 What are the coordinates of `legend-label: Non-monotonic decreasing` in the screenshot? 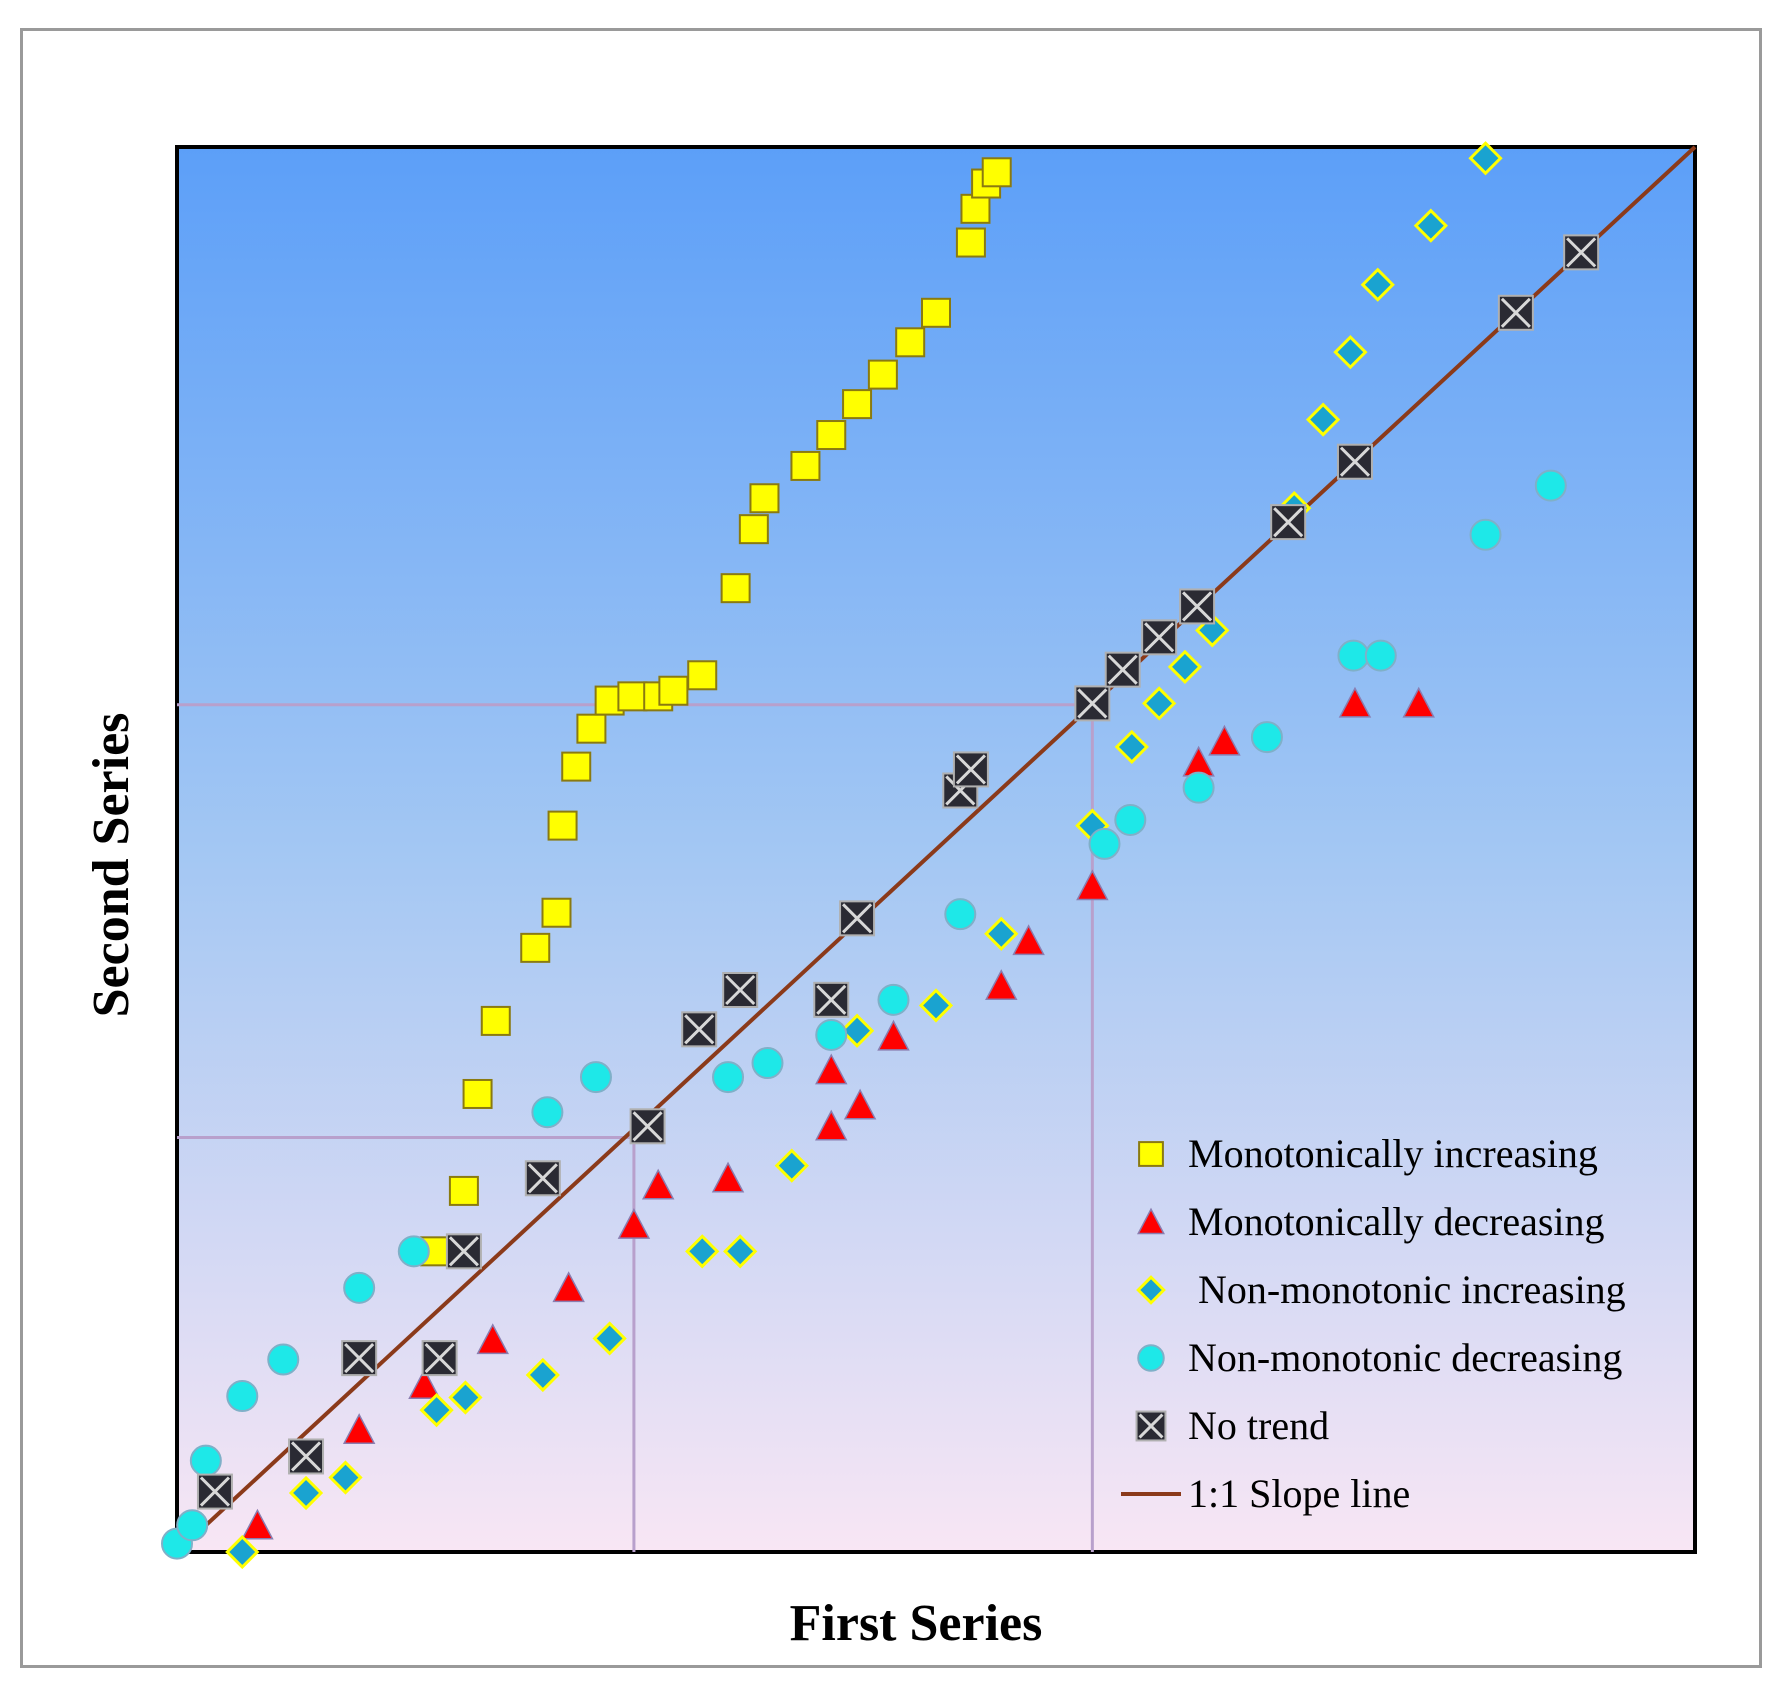 It's located at (1405, 1357).